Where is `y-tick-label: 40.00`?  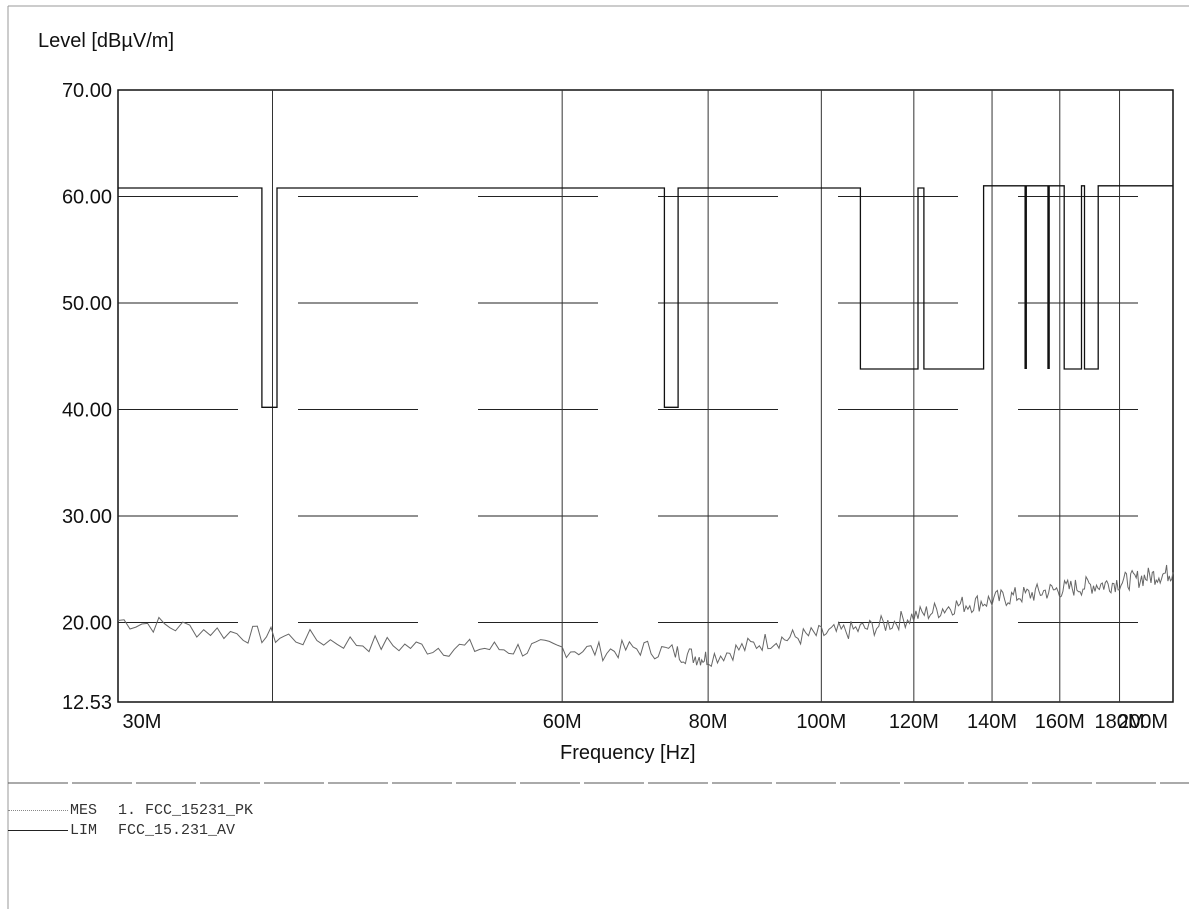
y-tick-label: 40.00 is located at coordinates (87, 410).